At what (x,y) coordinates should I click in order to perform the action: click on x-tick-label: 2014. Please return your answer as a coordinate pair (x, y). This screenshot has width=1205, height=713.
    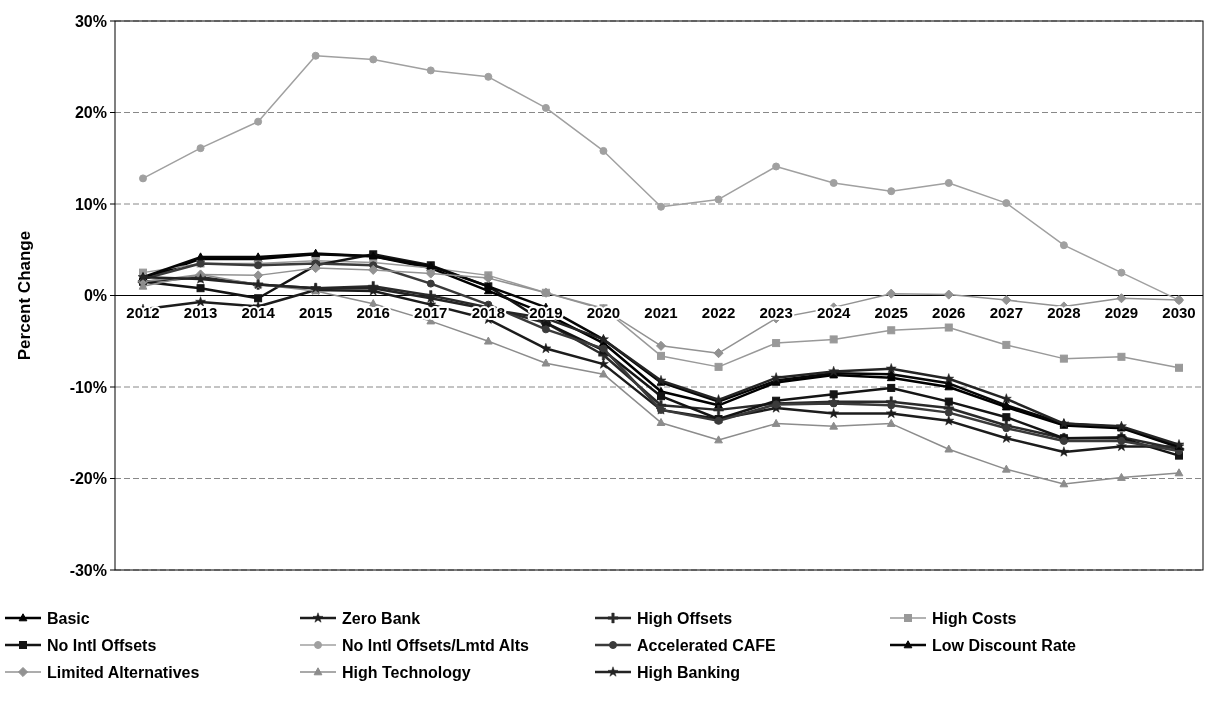
    Looking at the image, I should click on (258, 312).